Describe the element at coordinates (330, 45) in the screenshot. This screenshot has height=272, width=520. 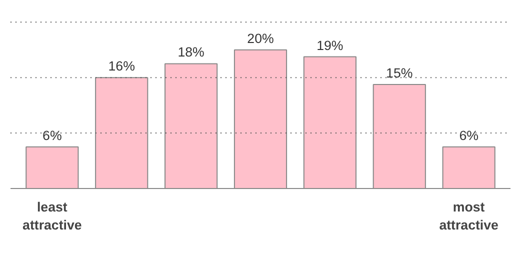
I see `data-label: 19%` at that location.